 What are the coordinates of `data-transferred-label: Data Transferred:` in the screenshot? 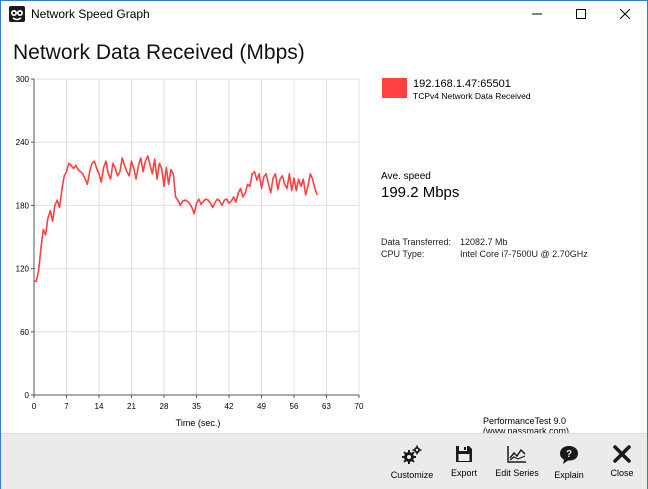 It's located at (416, 242).